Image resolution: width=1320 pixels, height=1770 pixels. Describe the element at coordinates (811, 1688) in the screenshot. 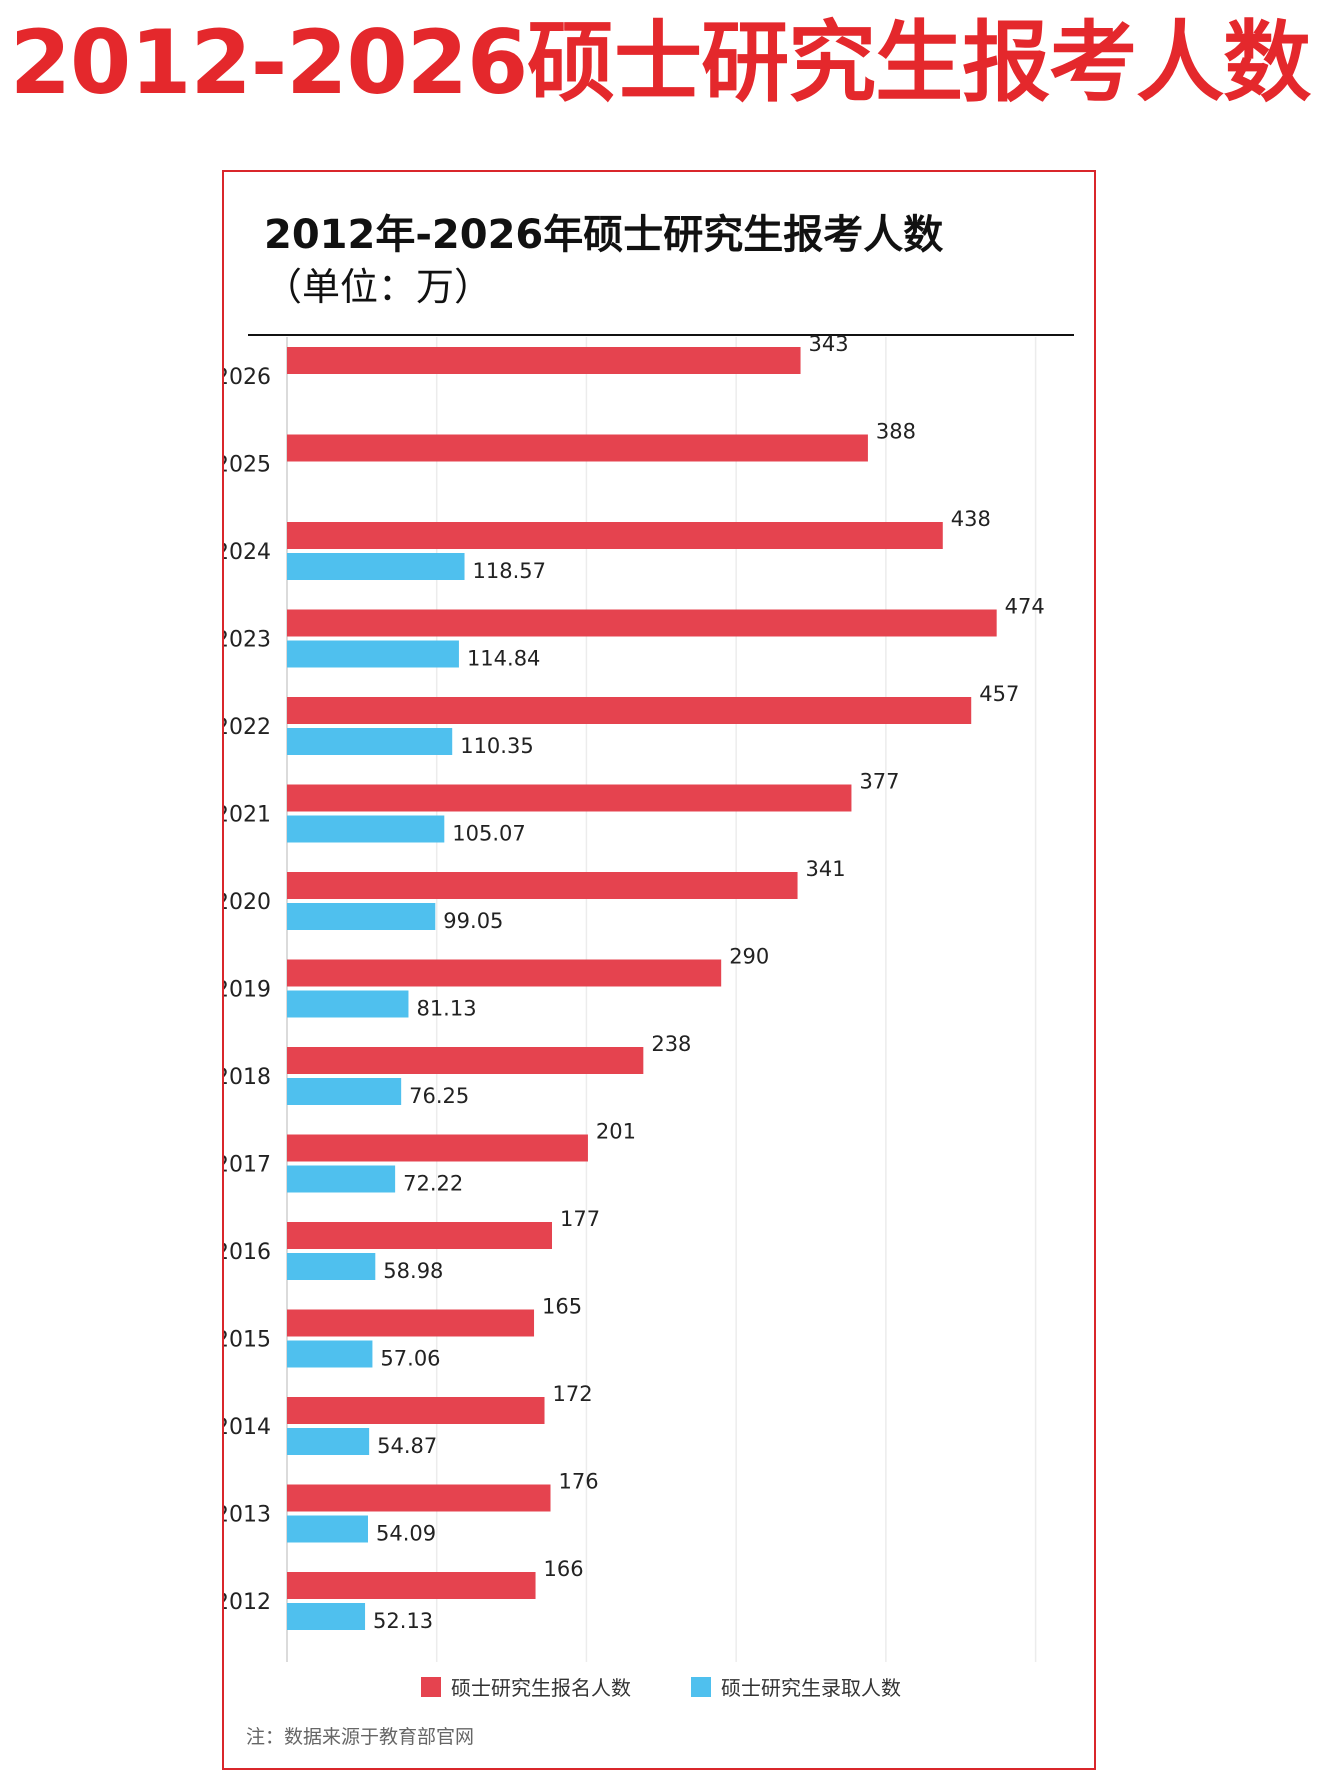

I see `legend-label-admitted: 硕士研究生录取人数` at that location.